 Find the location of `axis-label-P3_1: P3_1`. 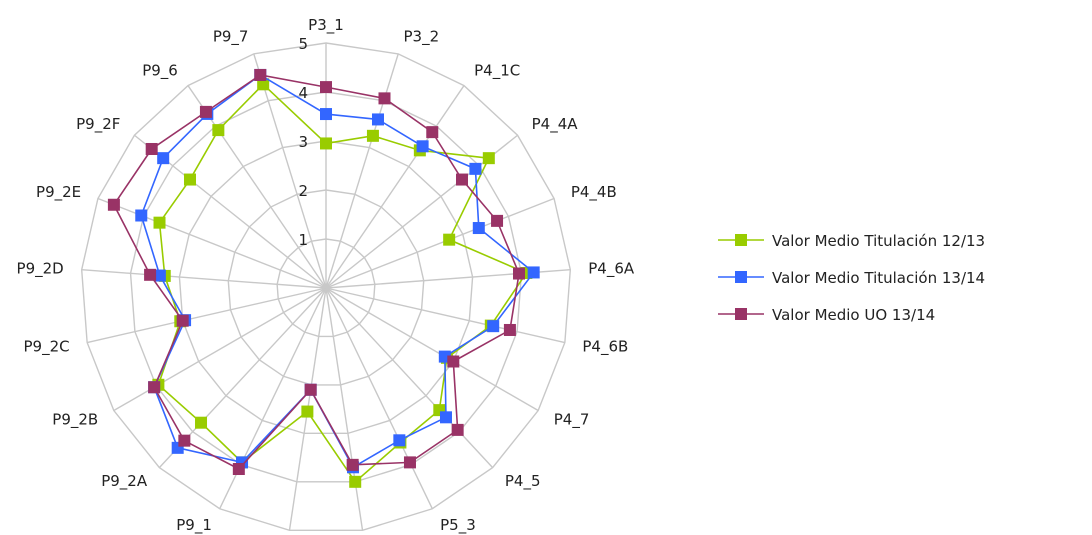

axis-label-P3_1: P3_1 is located at coordinates (326, 25).